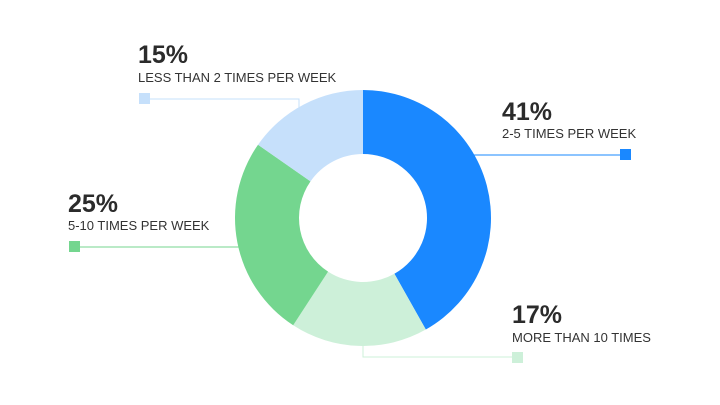 The image size is (720, 405). I want to click on category-label-5-10-times: 5-10 TIMES PER WEEK, so click(139, 225).